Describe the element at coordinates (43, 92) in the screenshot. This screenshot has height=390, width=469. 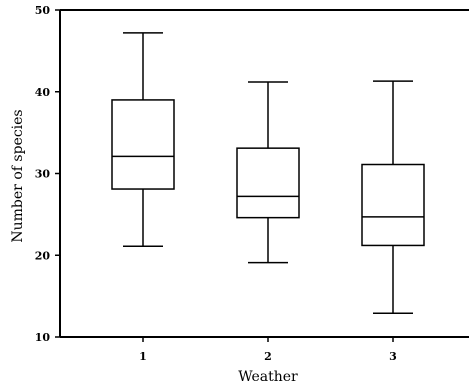
I see `y-tick-label: 40` at that location.